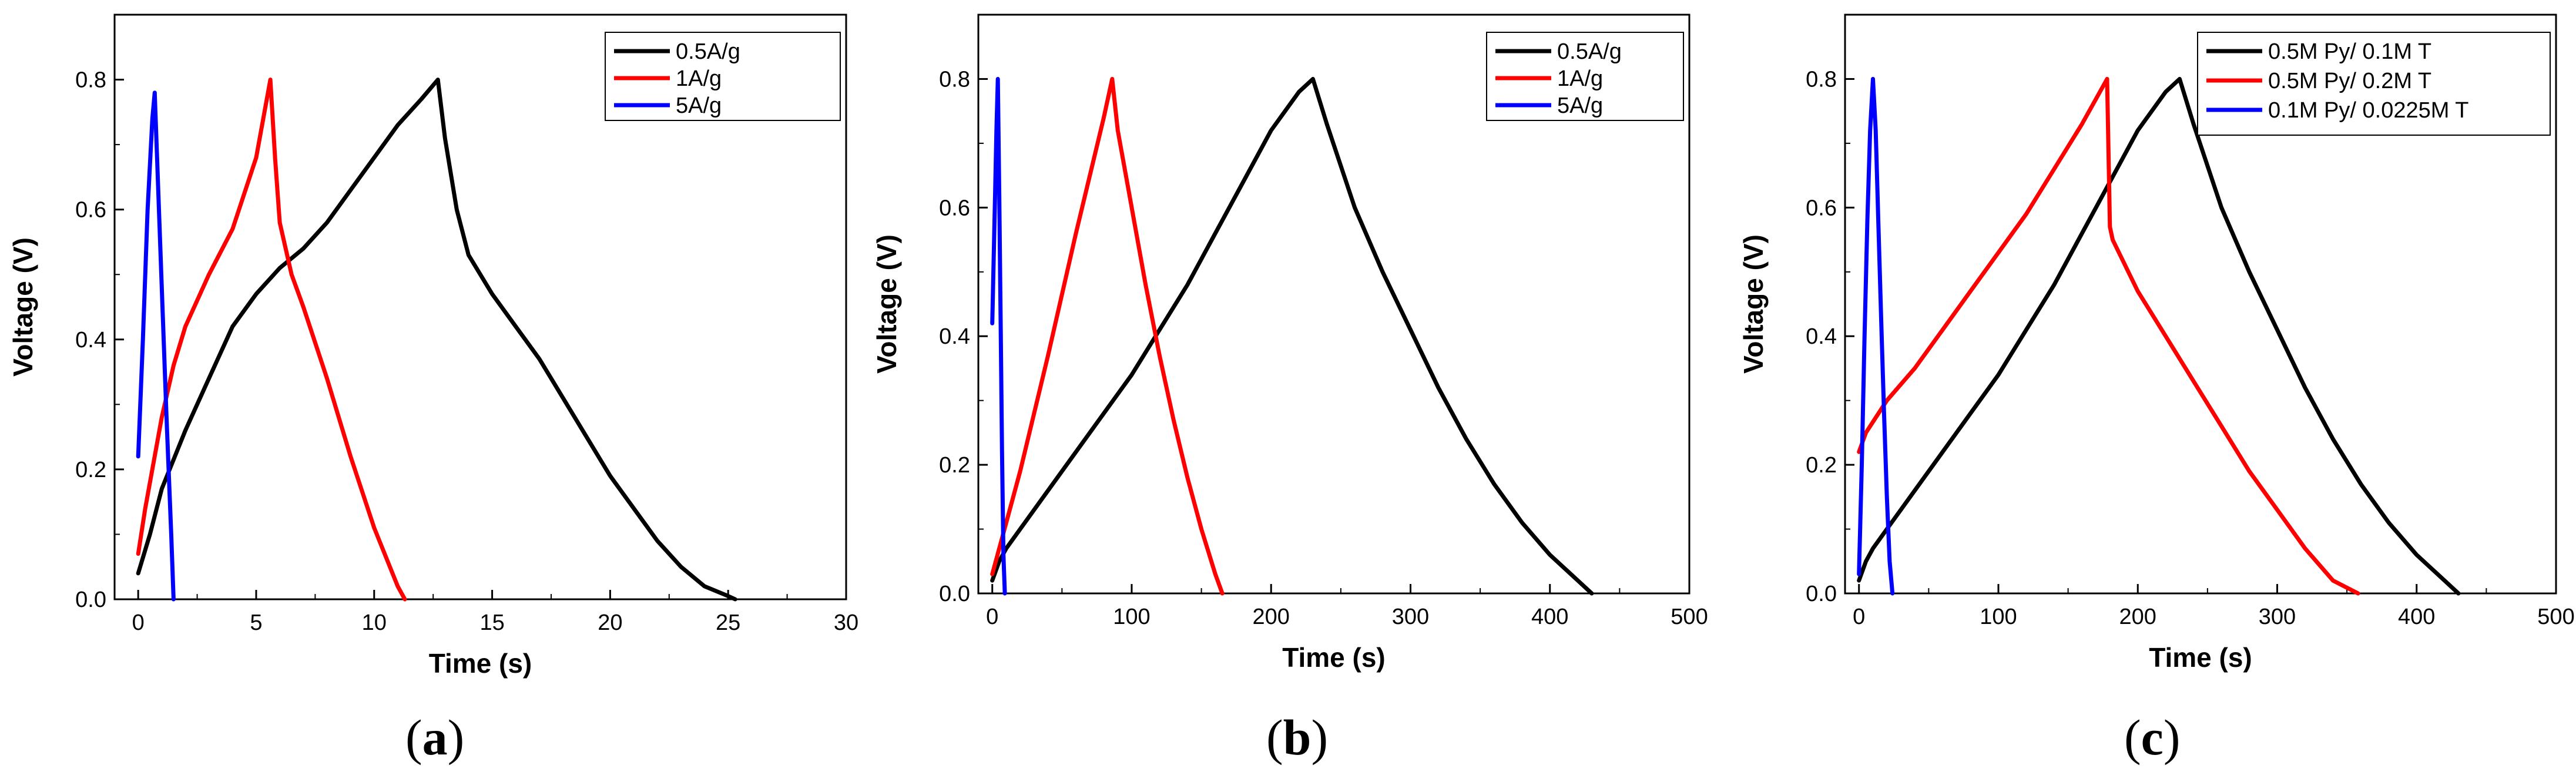 Image resolution: width=2576 pixels, height=782 pixels. I want to click on x-tick-label: 10, so click(375, 622).